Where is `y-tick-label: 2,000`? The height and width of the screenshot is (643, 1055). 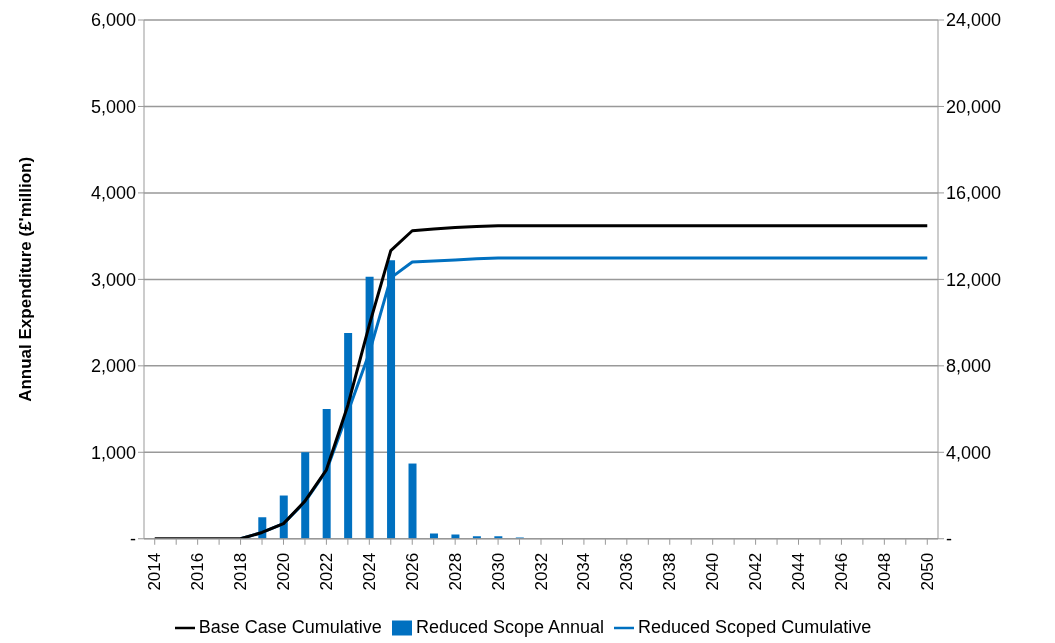
y-tick-label: 2,000 is located at coordinates (113, 366).